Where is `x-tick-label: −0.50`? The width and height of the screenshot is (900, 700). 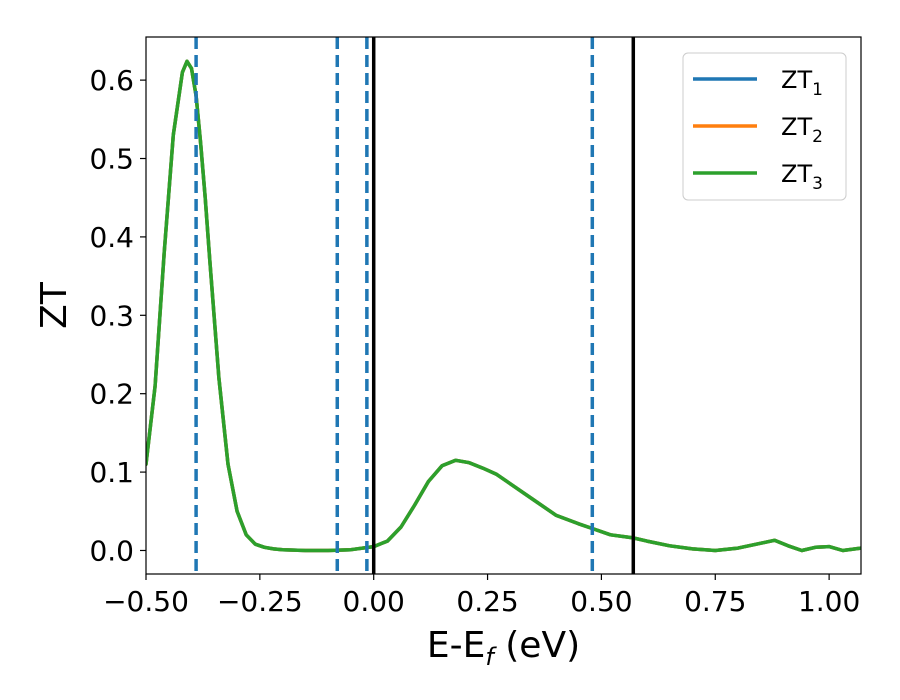
x-tick-label: −0.50 is located at coordinates (146, 601).